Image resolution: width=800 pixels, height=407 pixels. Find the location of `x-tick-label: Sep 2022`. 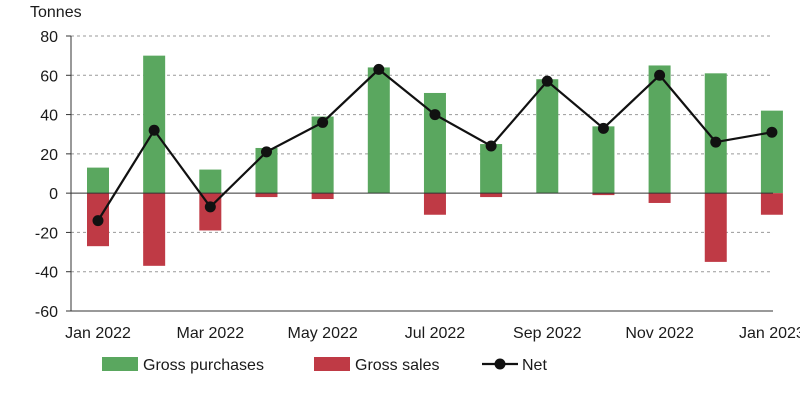

x-tick-label: Sep 2022 is located at coordinates (547, 333).